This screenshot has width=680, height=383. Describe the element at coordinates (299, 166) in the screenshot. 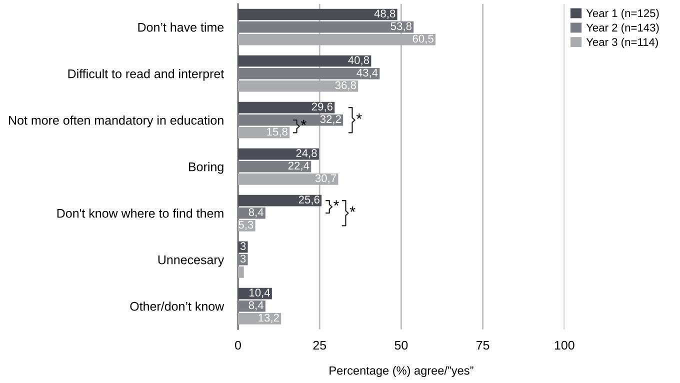

I see `data-label: 22,4` at that location.